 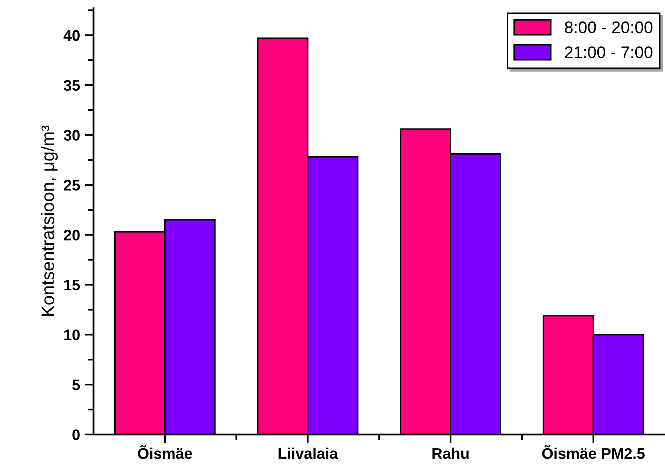 I want to click on y-tick-label: 35, so click(x=72, y=86).